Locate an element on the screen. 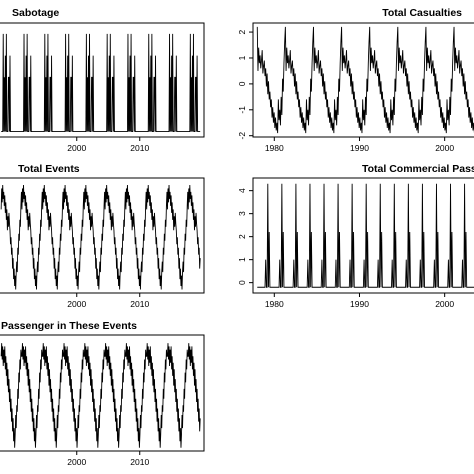 The image size is (474, 474). y-axis-total-casualties: -2 -1 0 1 2 is located at coordinates (245, 84).